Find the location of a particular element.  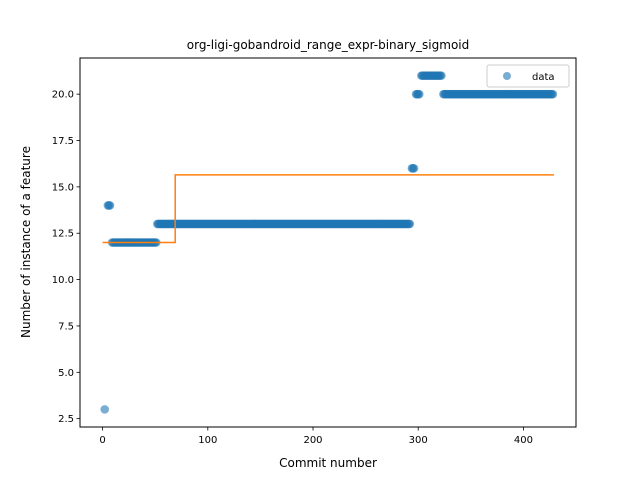

y-tick-label: 10.0 is located at coordinates (63, 280).